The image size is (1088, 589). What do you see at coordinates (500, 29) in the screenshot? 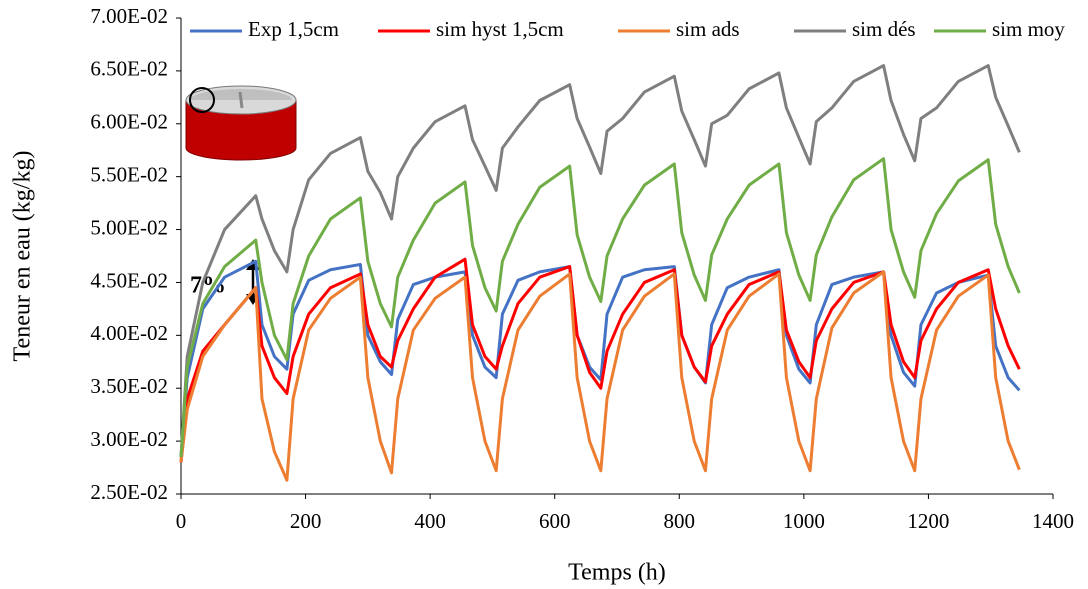
I see `legend-label: sim hyst 1,5cm` at bounding box center [500, 29].